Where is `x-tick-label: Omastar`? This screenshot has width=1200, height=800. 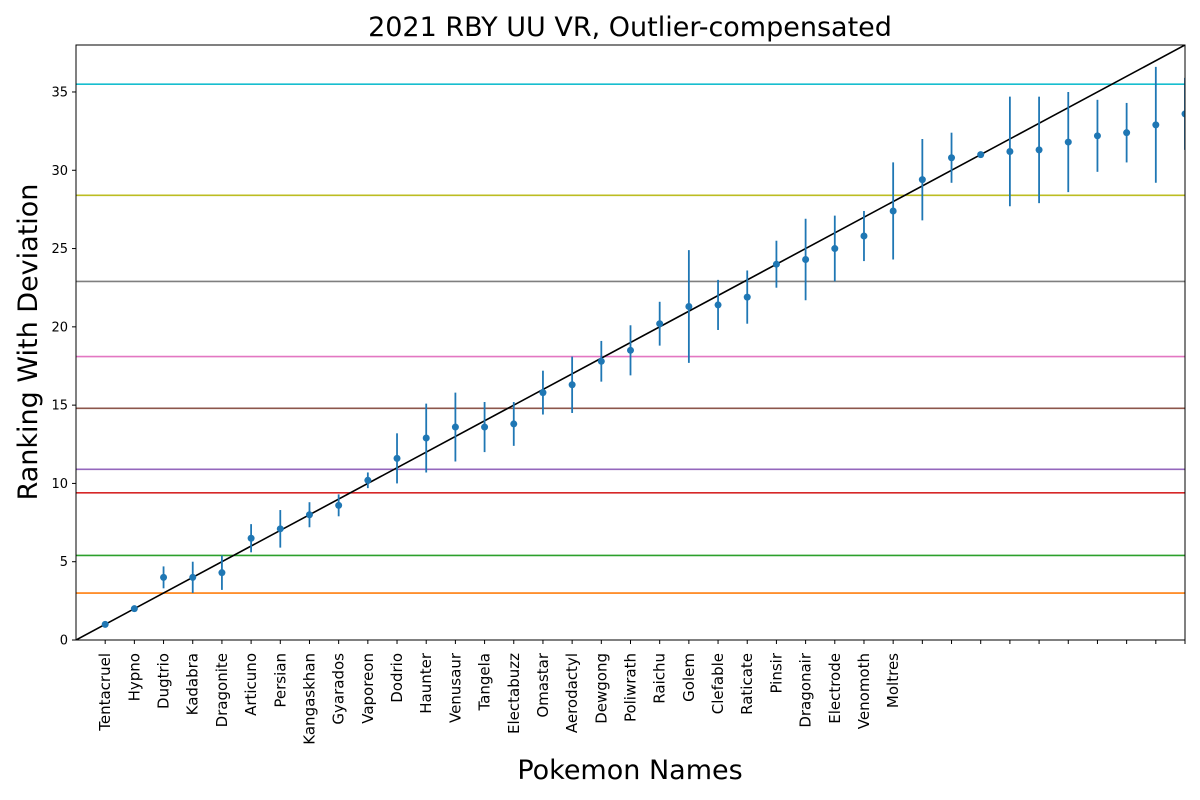
x-tick-label: Omastar is located at coordinates (543, 684).